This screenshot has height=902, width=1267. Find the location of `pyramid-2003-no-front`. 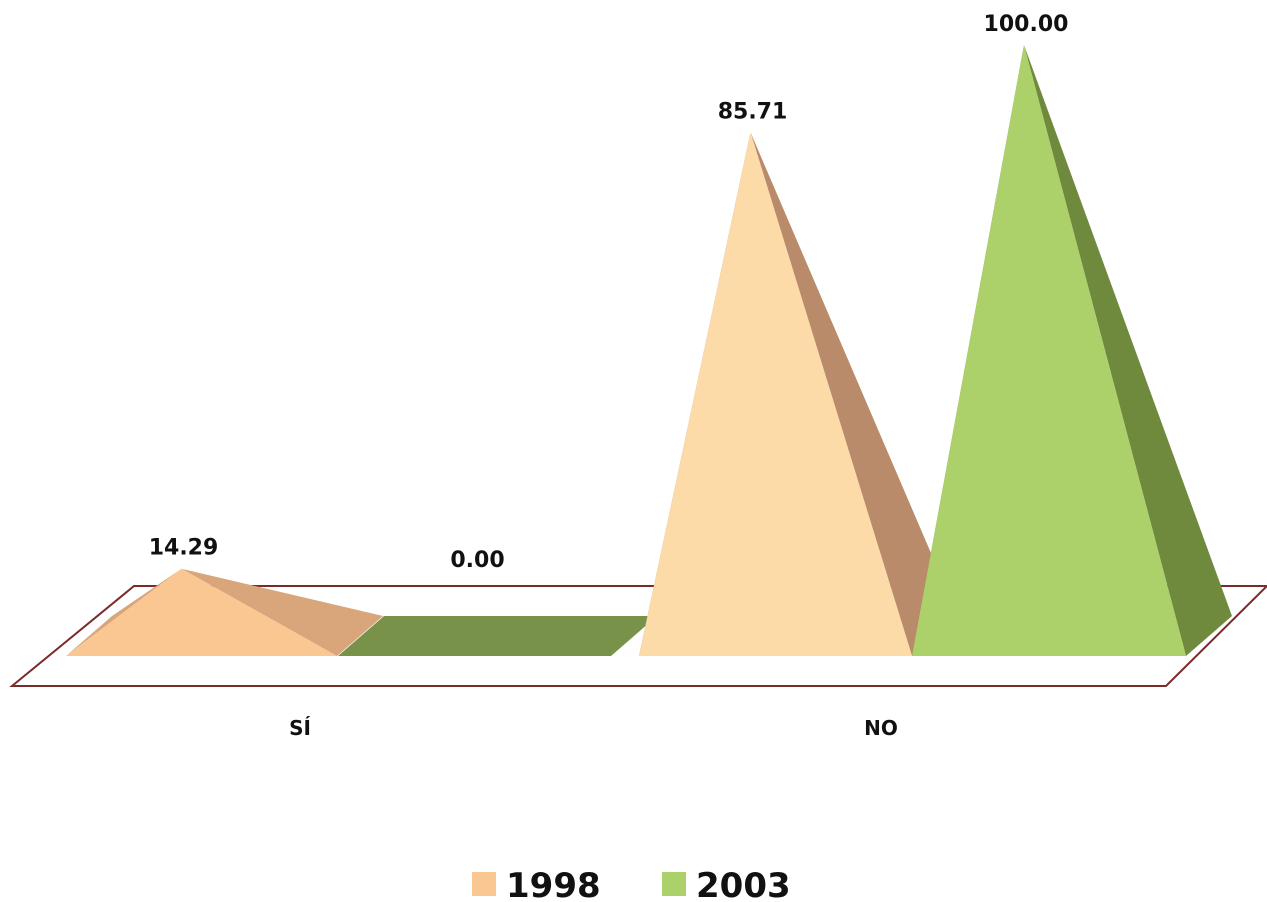

pyramid-2003-no-front is located at coordinates (1049, 350).